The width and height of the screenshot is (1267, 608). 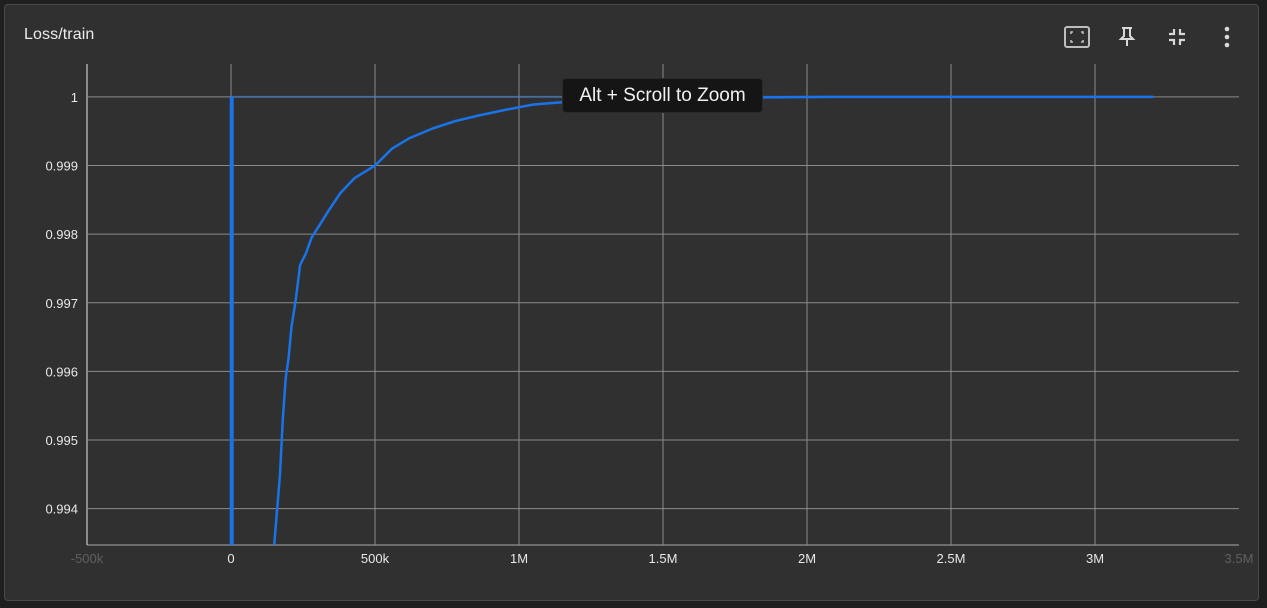 What do you see at coordinates (61, 303) in the screenshot?
I see `y-tick-label: 0.997` at bounding box center [61, 303].